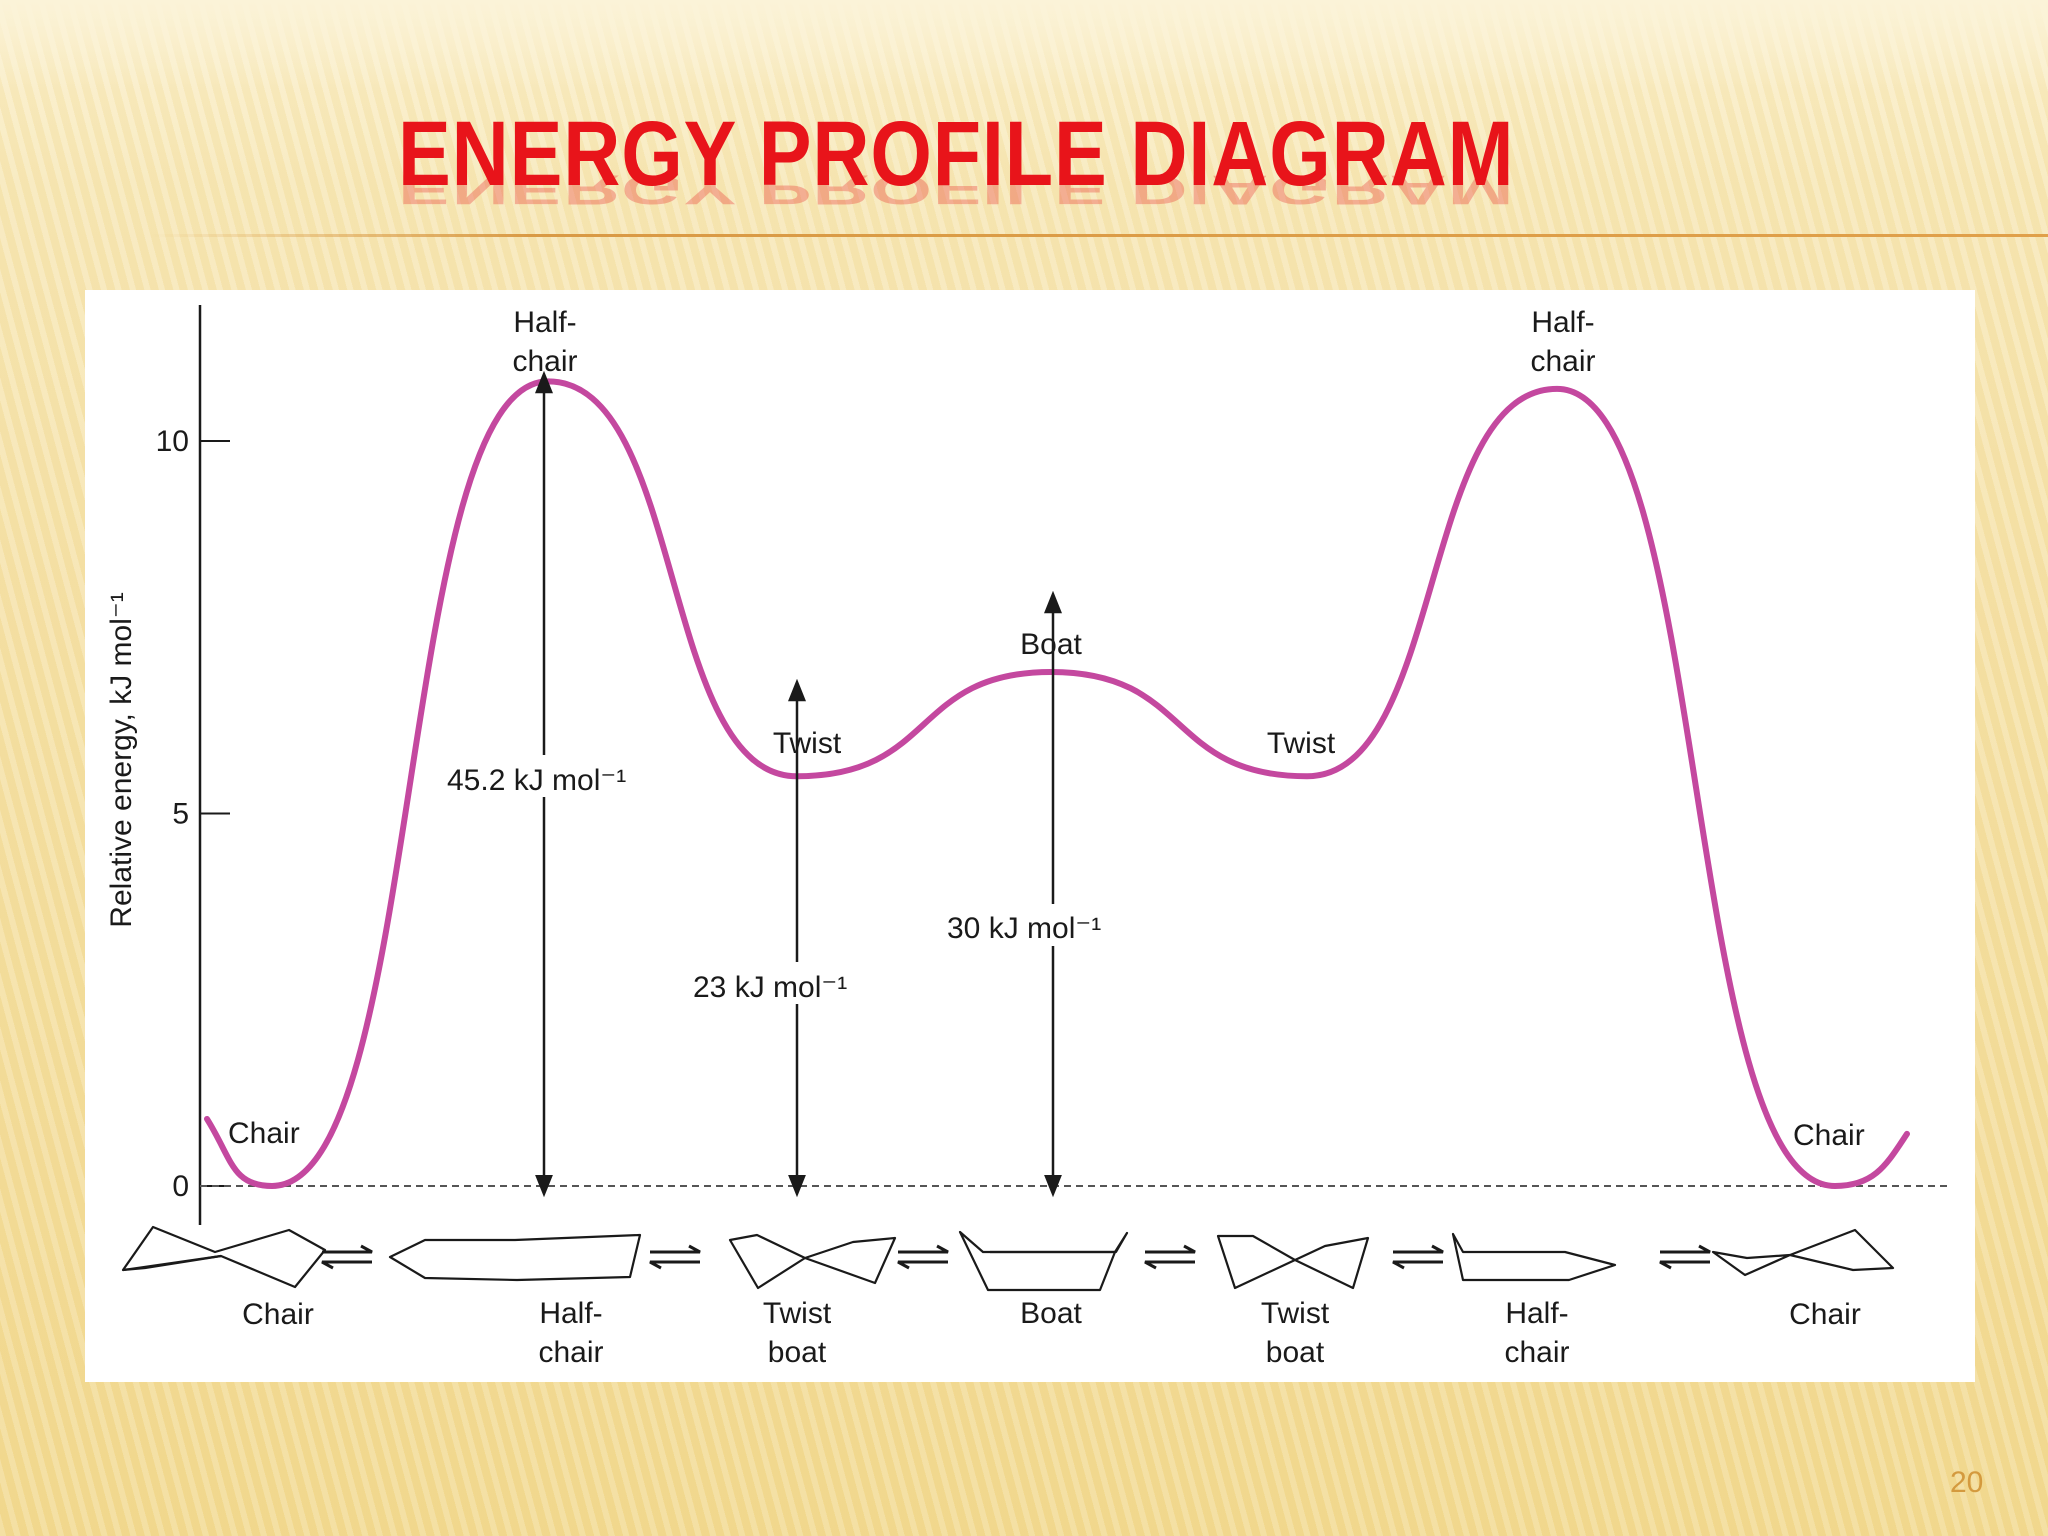 The width and height of the screenshot is (2048, 1536). What do you see at coordinates (180, 1186) in the screenshot?
I see `y-tick-label: 0` at bounding box center [180, 1186].